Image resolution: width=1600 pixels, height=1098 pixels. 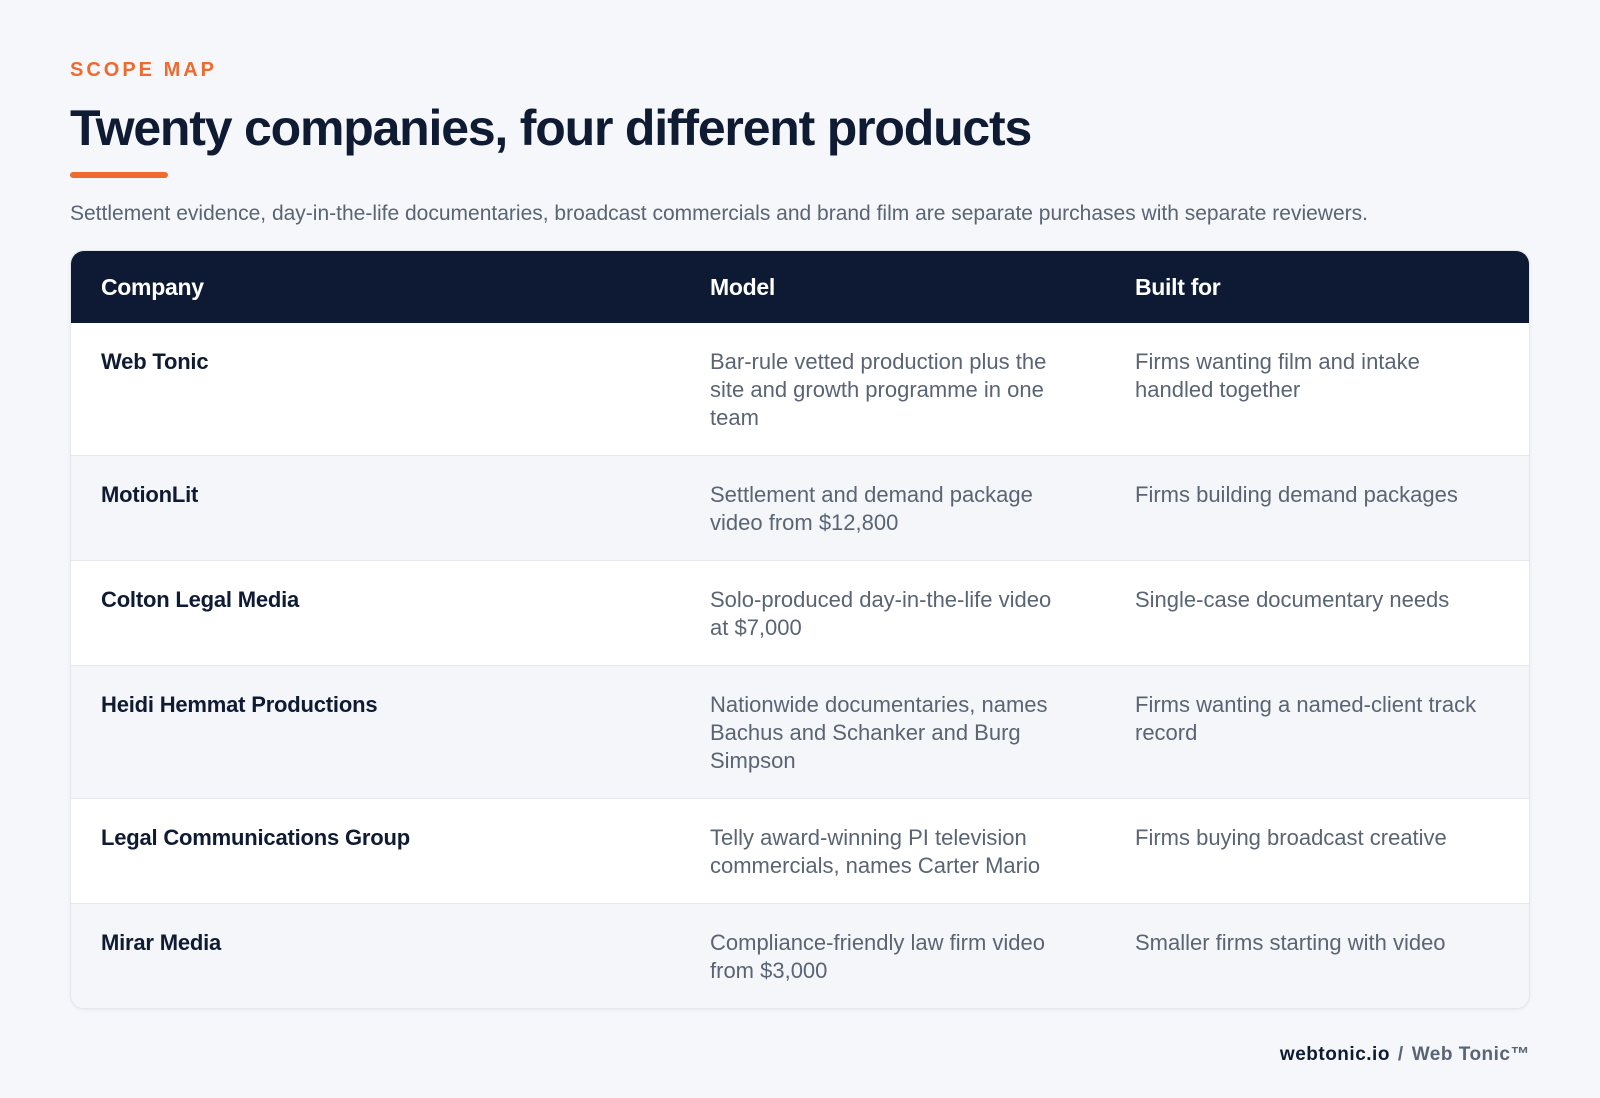 I want to click on footer-brand: Web Tonic™, so click(x=1470, y=1054).